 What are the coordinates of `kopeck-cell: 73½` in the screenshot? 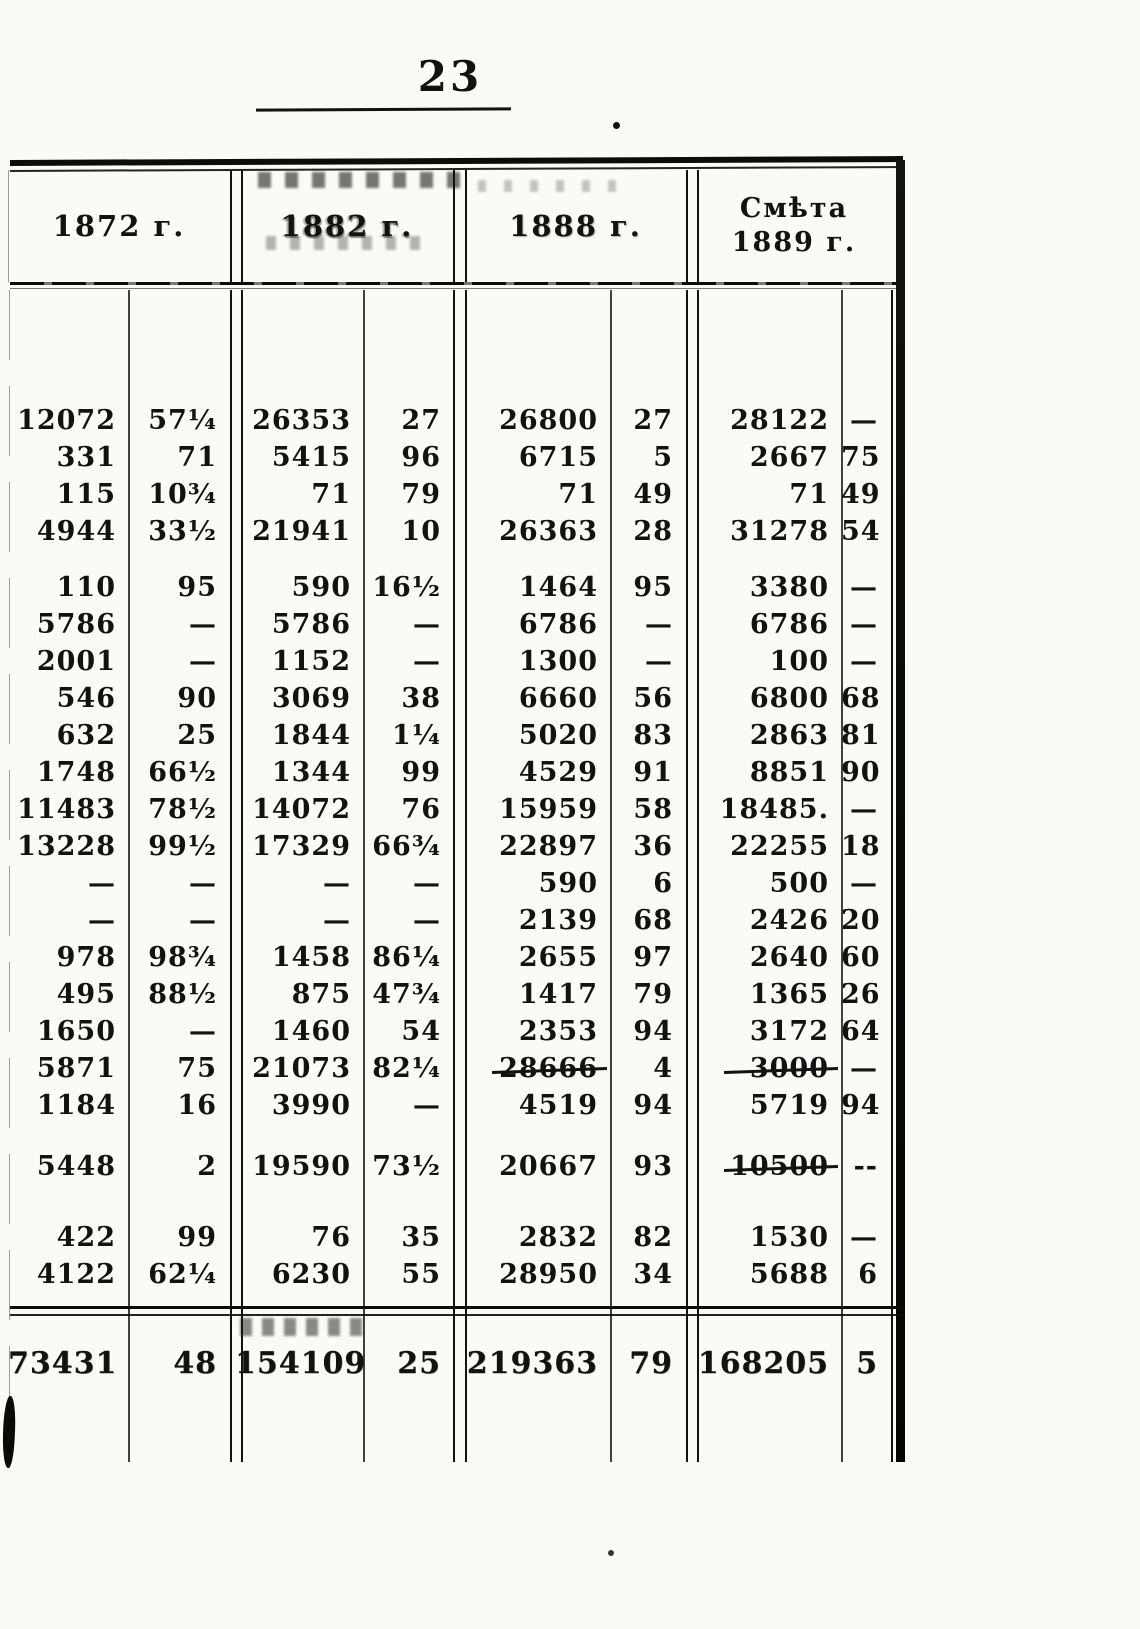 It's located at (406, 1166).